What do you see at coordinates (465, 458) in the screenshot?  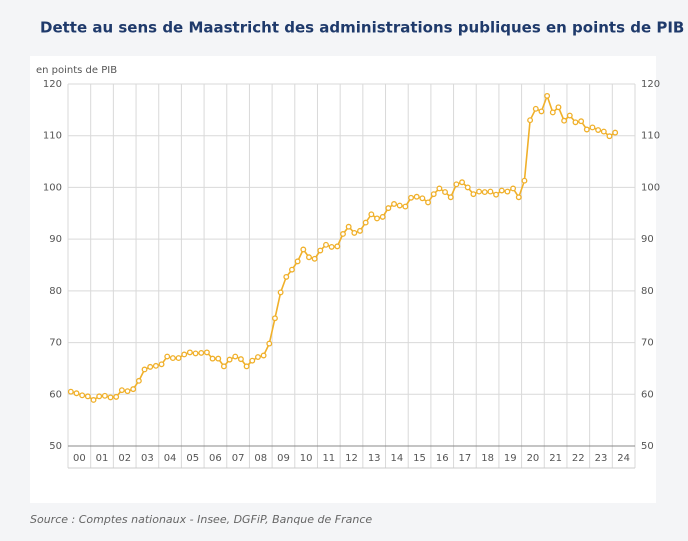 I see `x-tick-label: 17` at bounding box center [465, 458].